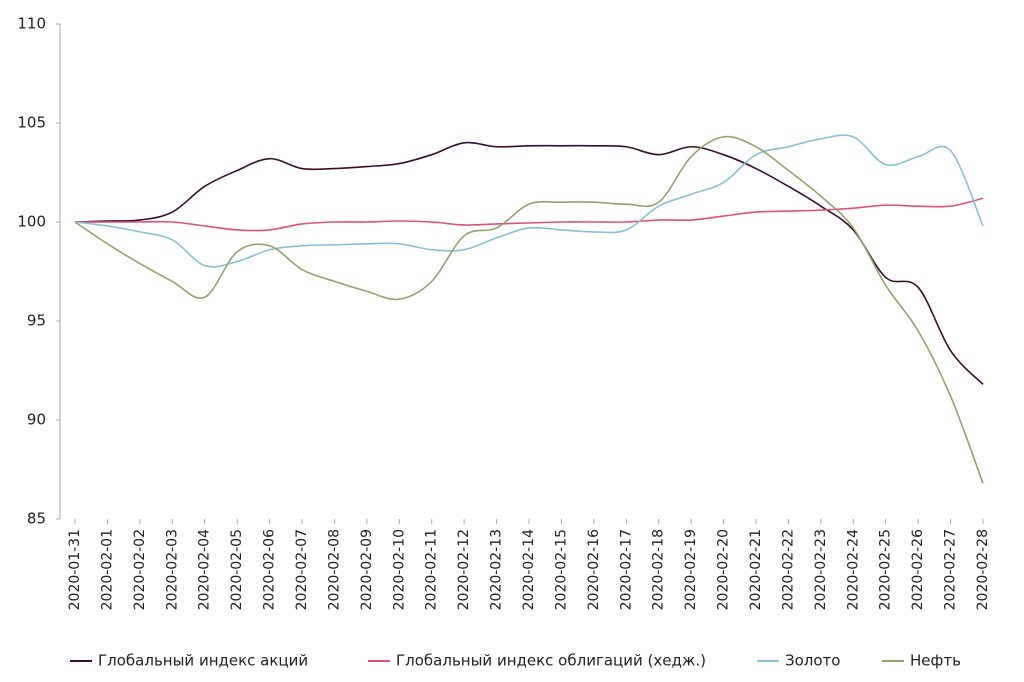 The width and height of the screenshot is (1024, 682). Describe the element at coordinates (529, 214) in the screenshot. I see `series-line` at that location.